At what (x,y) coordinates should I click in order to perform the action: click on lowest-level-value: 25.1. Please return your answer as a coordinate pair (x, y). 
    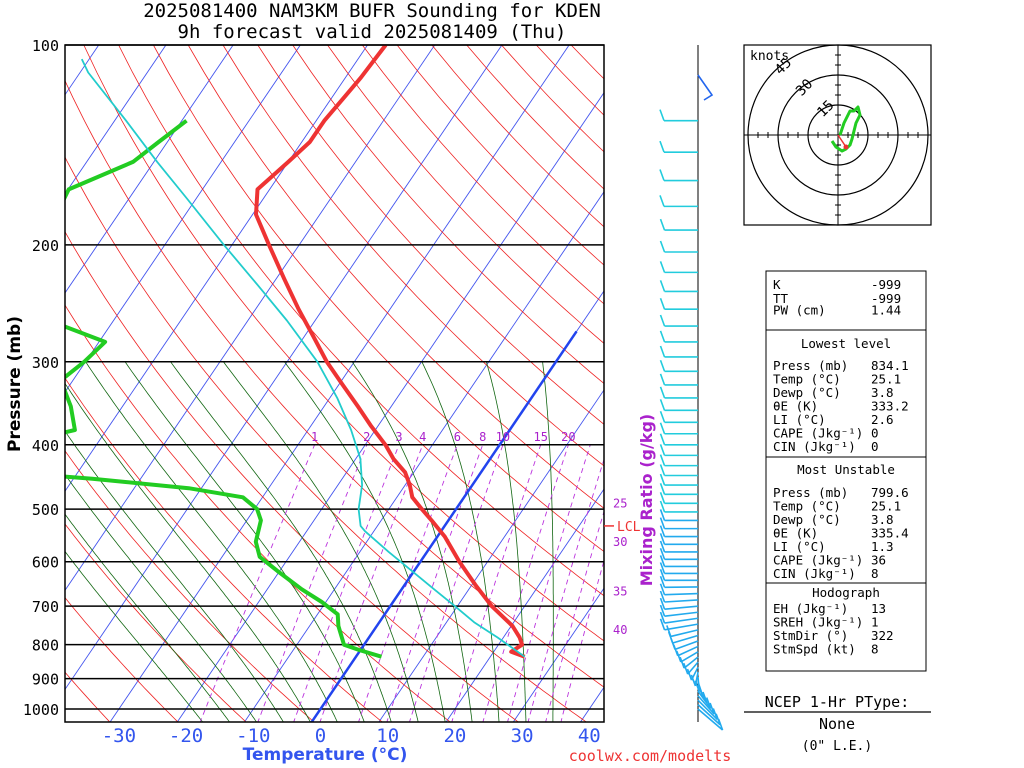
    Looking at the image, I should click on (886, 379).